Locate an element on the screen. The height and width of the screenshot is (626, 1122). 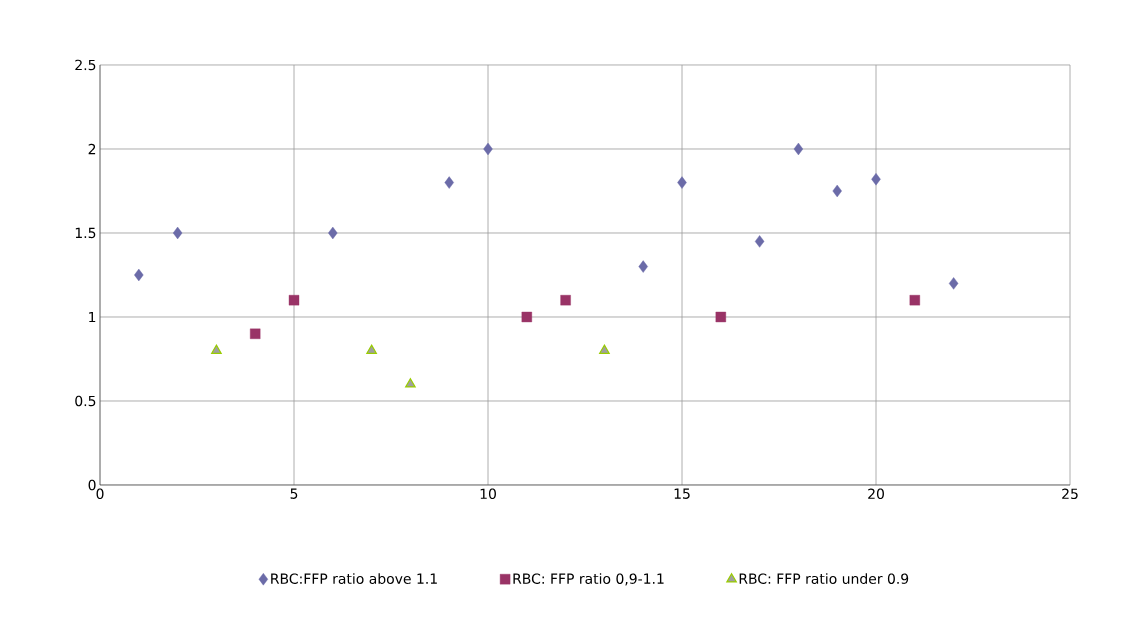
x-tick-label: 10 is located at coordinates (488, 494).